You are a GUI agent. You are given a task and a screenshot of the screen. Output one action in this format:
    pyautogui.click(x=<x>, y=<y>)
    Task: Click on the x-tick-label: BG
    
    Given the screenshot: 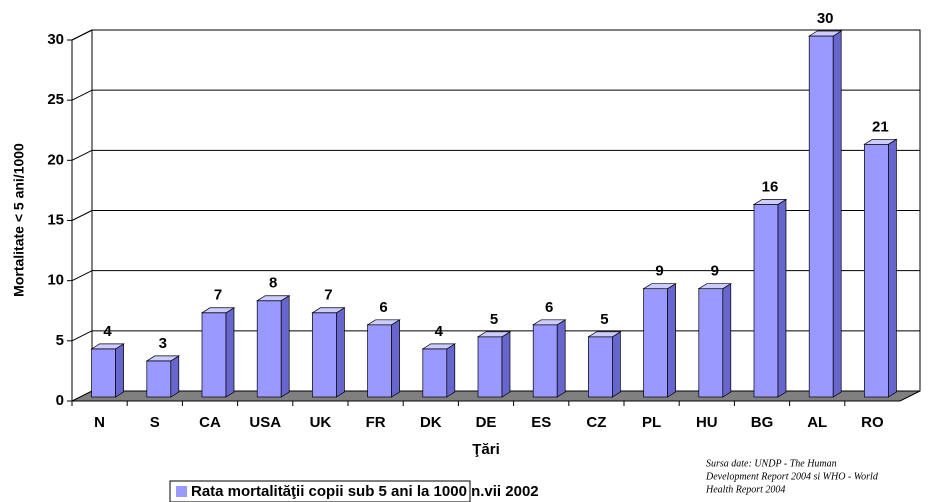 What is the action you would take?
    pyautogui.click(x=762, y=422)
    